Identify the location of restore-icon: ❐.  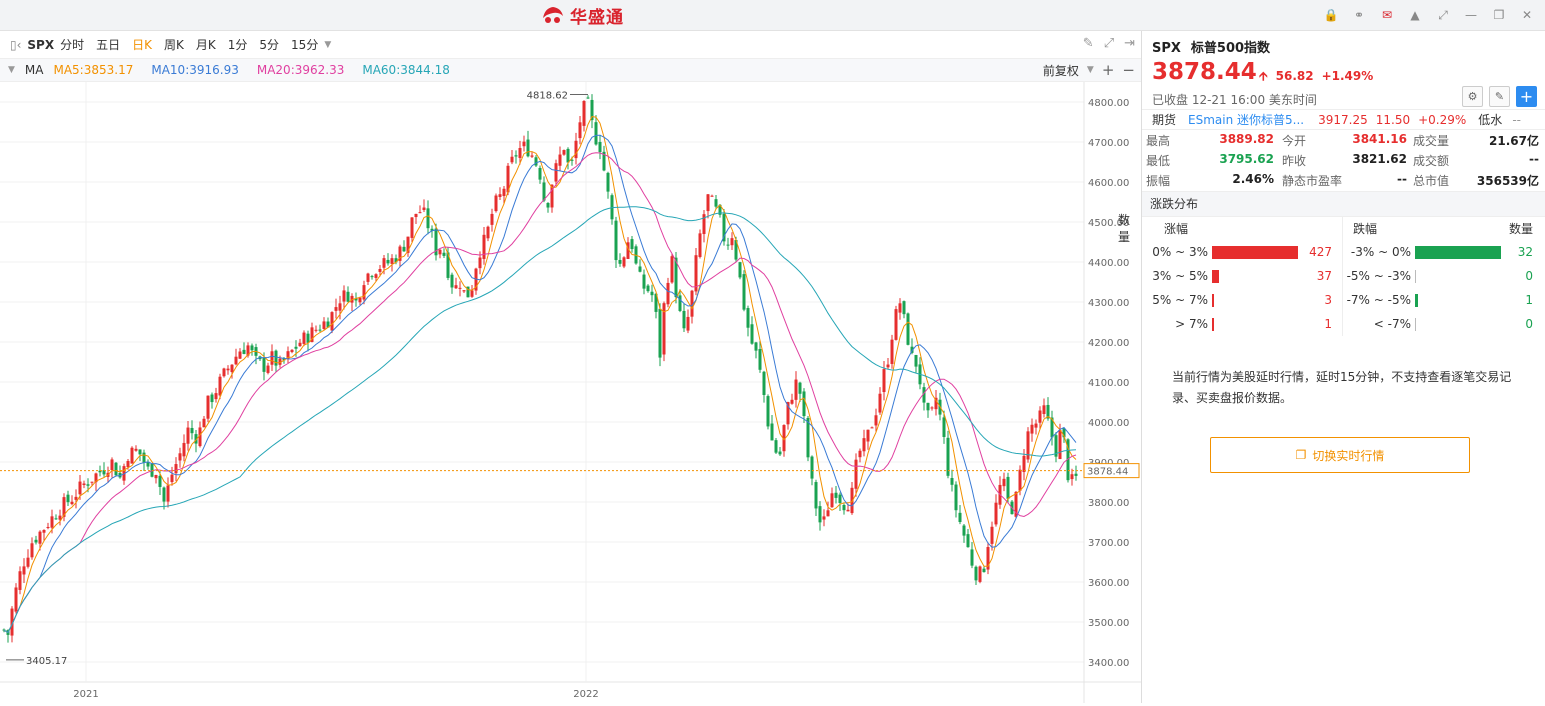
(1499, 15).